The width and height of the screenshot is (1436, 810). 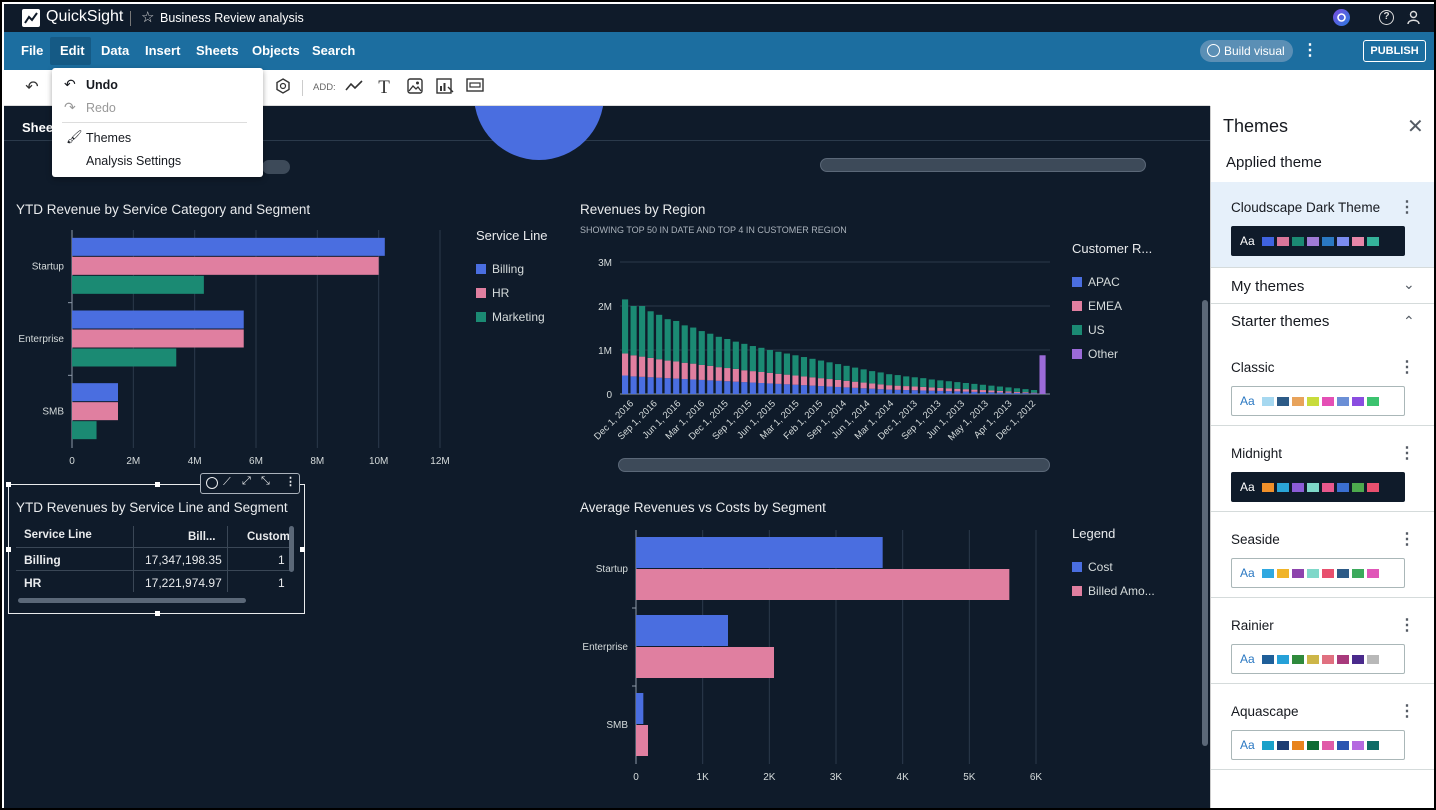 What do you see at coordinates (32, 87) in the screenshot?
I see `undo-icon: ↶` at bounding box center [32, 87].